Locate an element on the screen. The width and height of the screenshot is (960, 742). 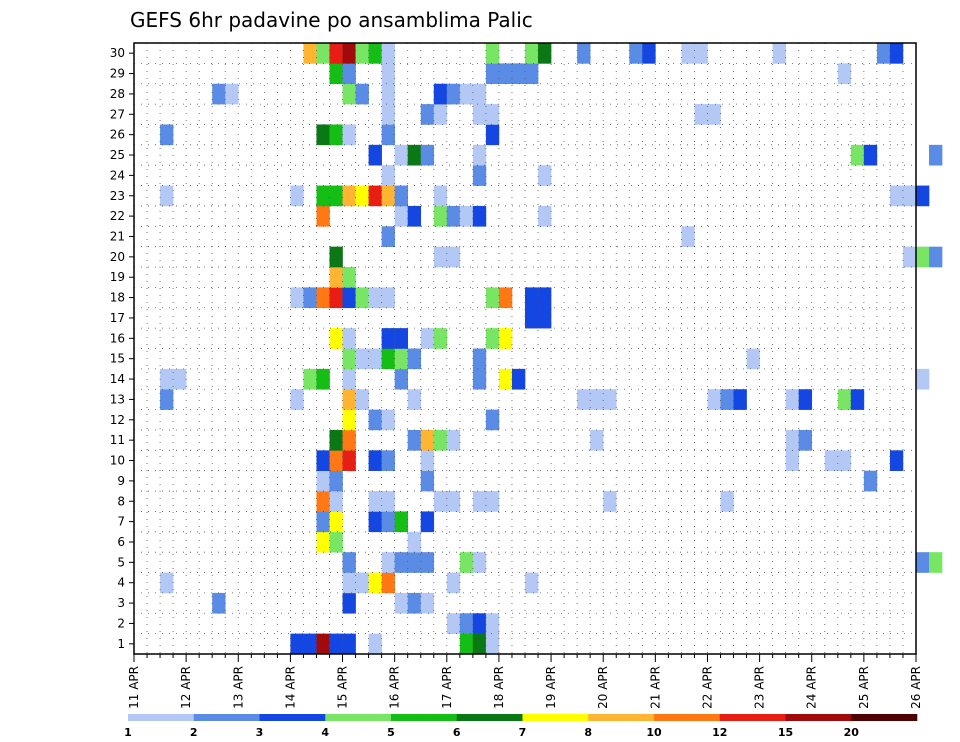
legend-label: 2 is located at coordinates (194, 732).